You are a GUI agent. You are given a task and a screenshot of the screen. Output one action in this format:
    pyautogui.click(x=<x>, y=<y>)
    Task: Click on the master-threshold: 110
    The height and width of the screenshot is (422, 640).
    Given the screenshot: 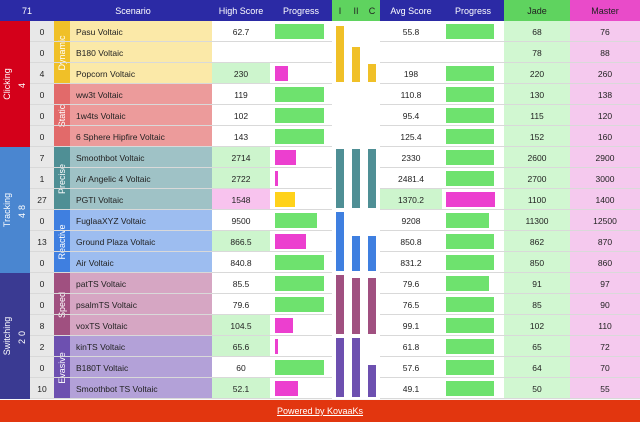 What is the action you would take?
    pyautogui.click(x=605, y=325)
    